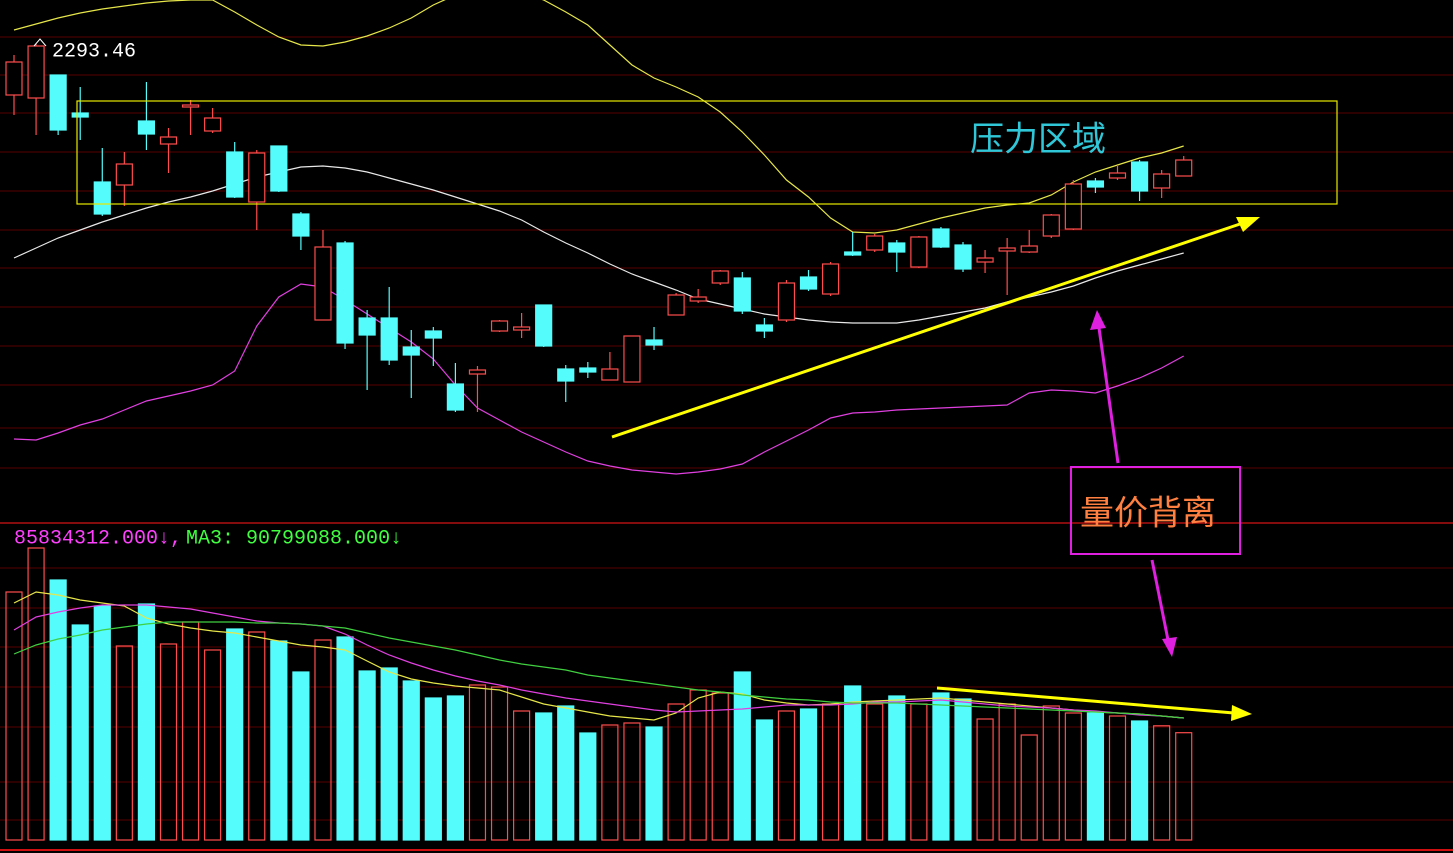 This screenshot has width=1453, height=853. Describe the element at coordinates (1085, 700) in the screenshot. I see `volume-trend-arrow` at that location.